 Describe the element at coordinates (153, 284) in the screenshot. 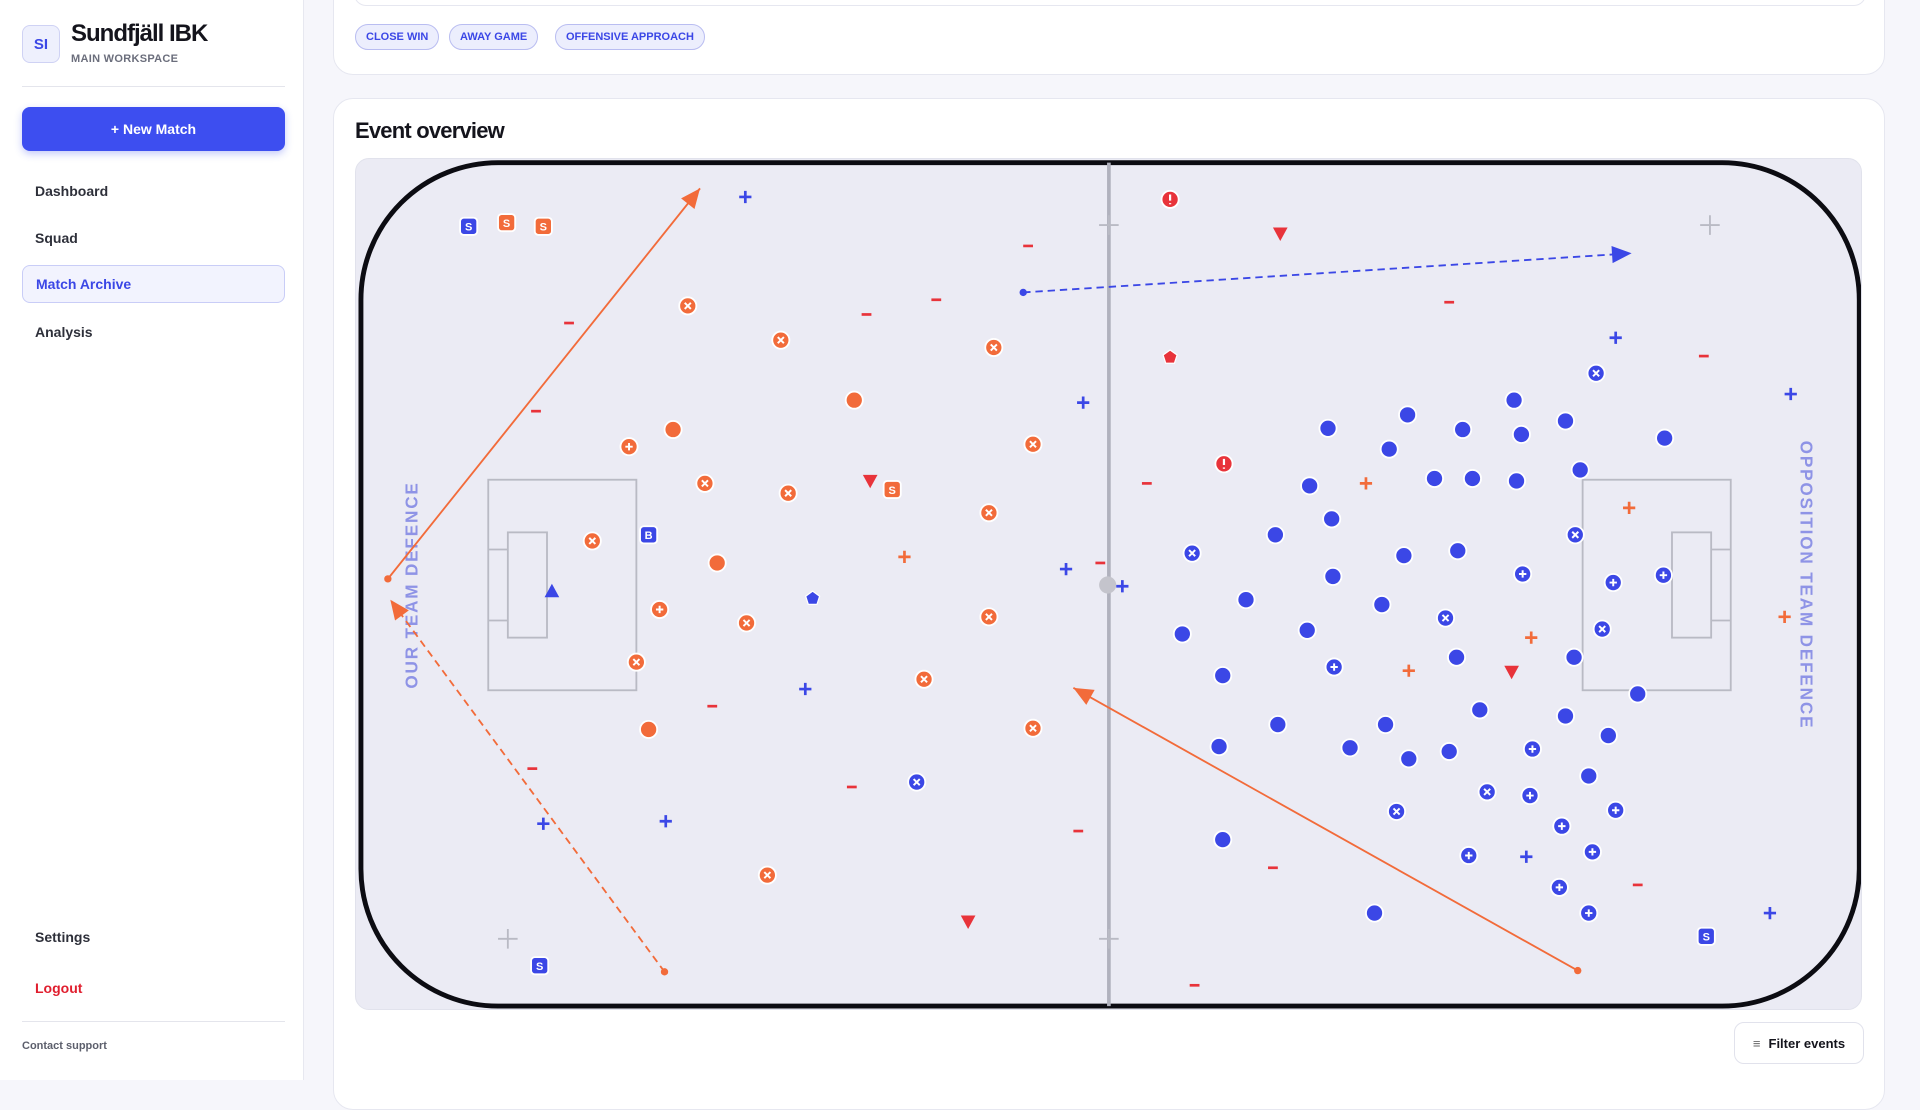

I see `nav-item: Match Archive` at that location.